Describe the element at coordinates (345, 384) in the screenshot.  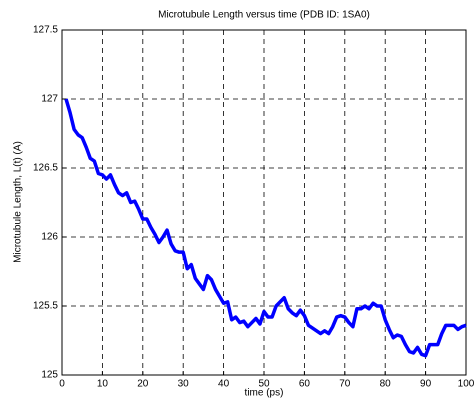
I see `x-tick-label: 70` at that location.